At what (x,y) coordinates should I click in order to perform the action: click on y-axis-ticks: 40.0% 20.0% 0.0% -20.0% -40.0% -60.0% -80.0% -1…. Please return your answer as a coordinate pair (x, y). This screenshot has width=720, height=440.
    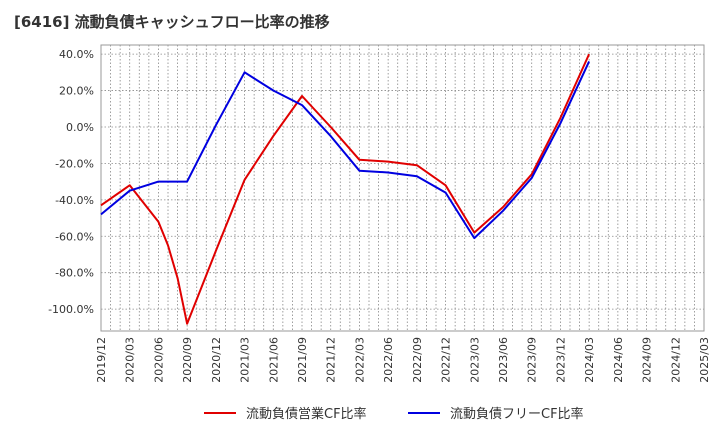
    Looking at the image, I should click on (71, 182).